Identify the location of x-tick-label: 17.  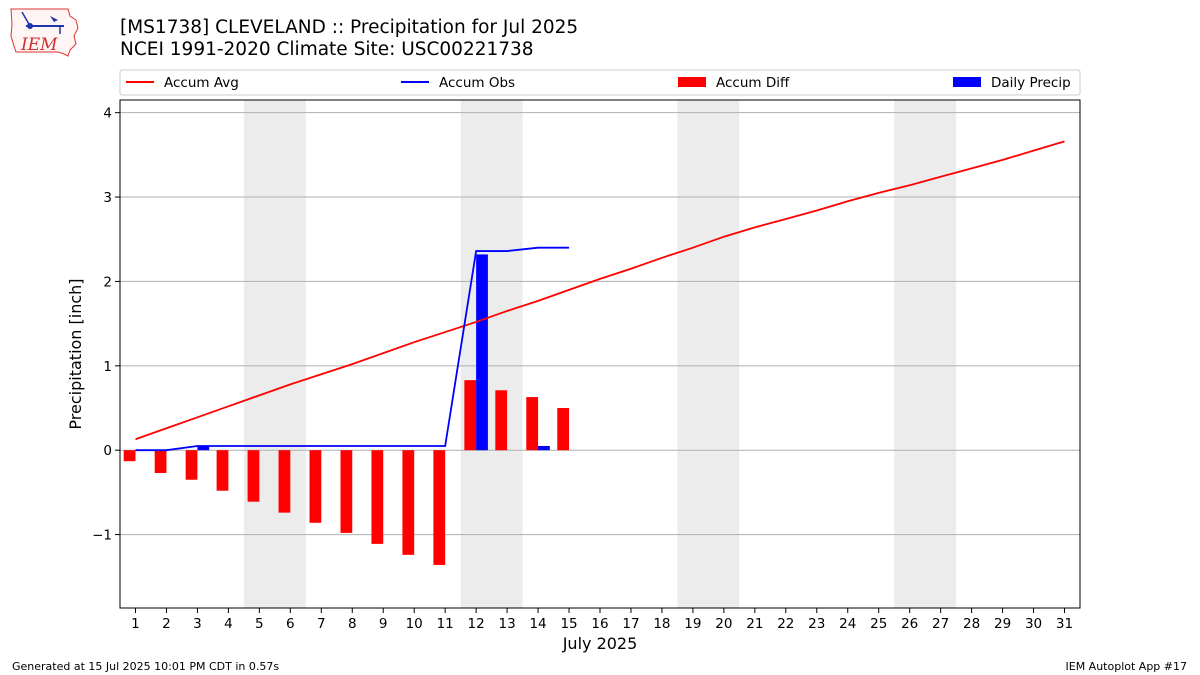
(630, 624).